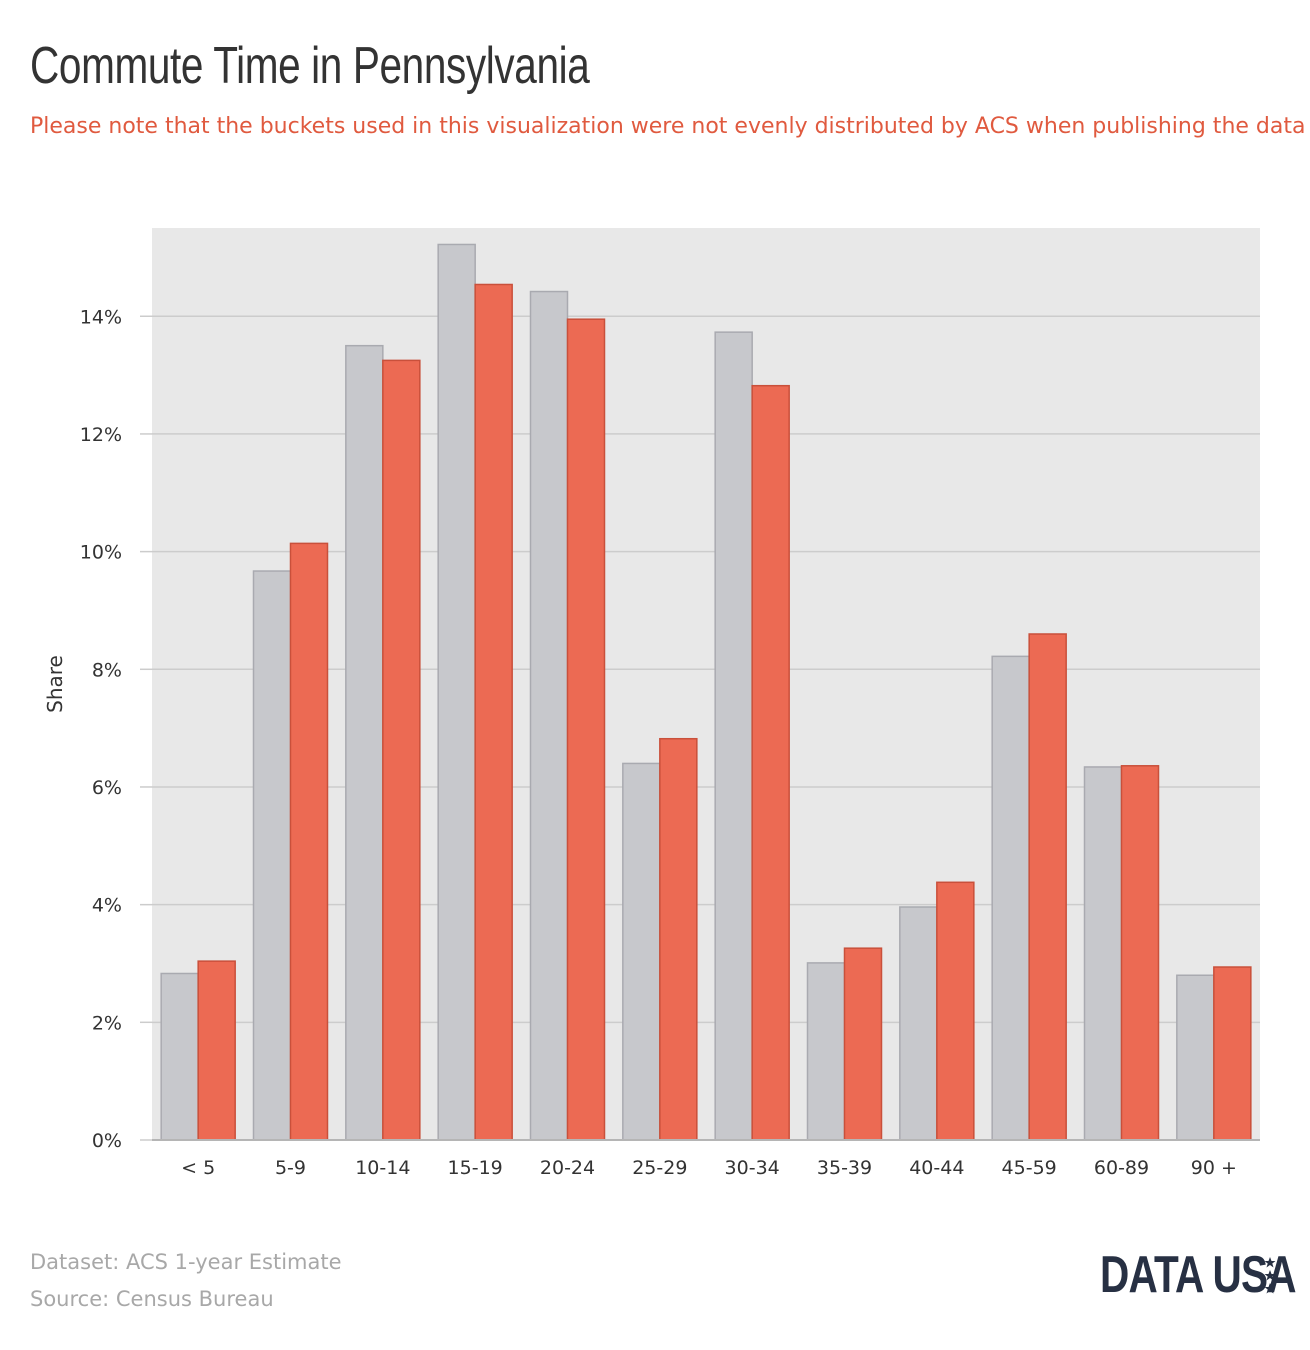 The height and width of the screenshot is (1350, 1310). I want to click on y-tick-label: 6%, so click(107, 788).